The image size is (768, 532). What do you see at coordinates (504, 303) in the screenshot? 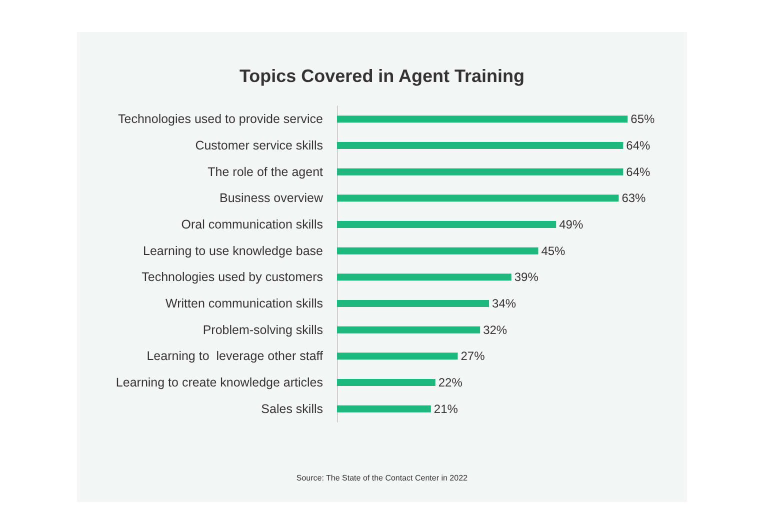
I see `data-label: 34%` at bounding box center [504, 303].